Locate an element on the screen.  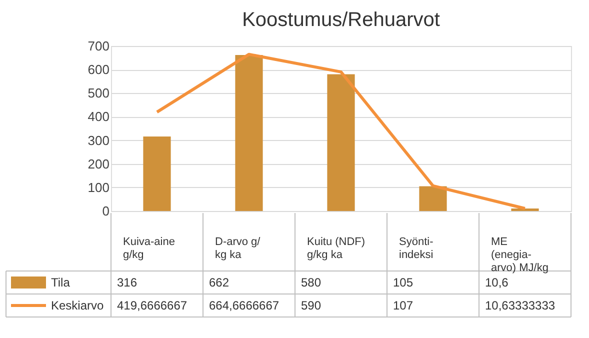
data-label: 664,6666667 is located at coordinates (244, 305).